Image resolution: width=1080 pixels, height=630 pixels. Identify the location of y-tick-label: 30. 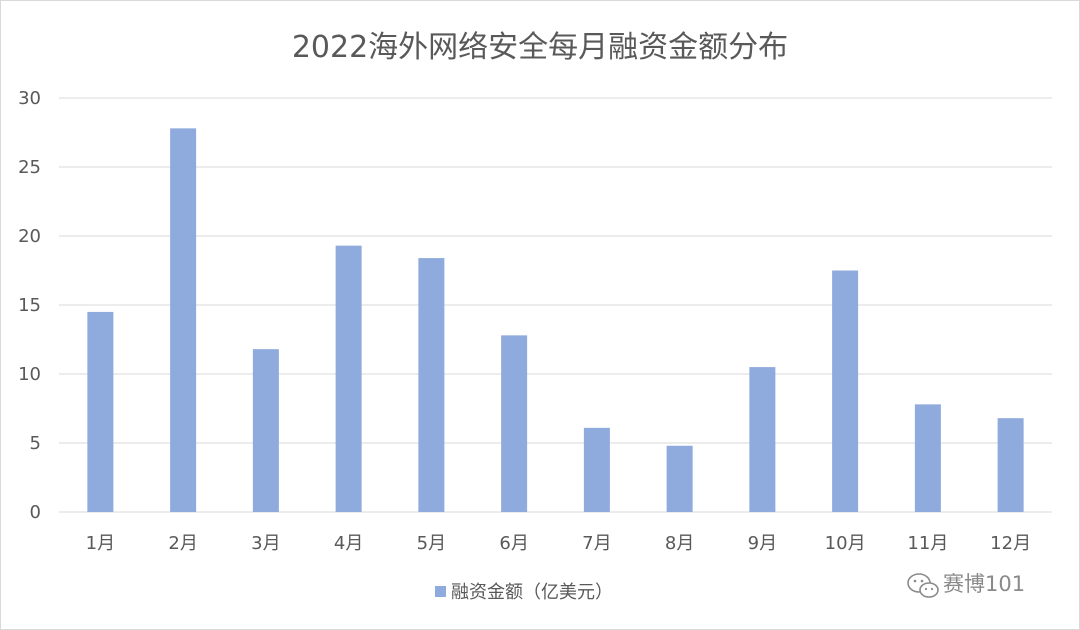
(29, 98).